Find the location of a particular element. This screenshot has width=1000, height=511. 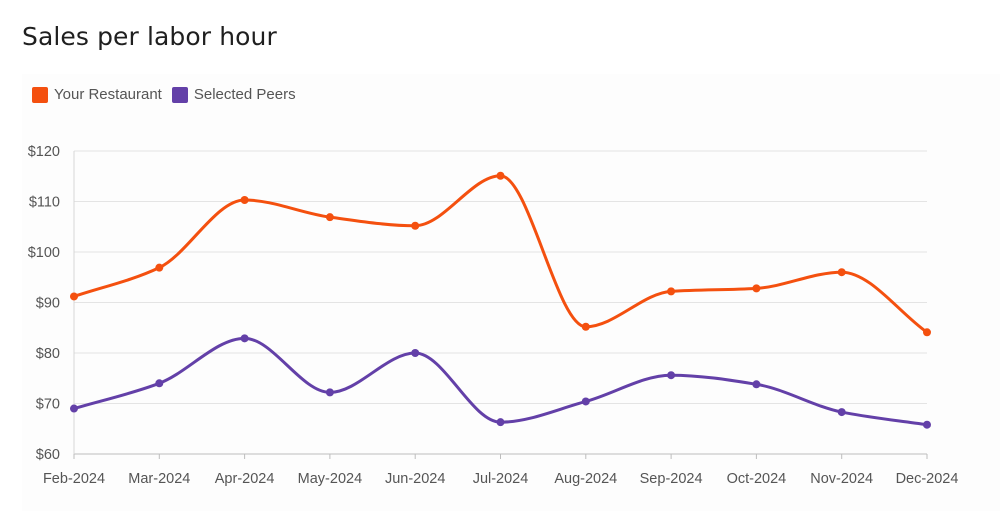

legend-swatch-selected-peers is located at coordinates (179, 94).